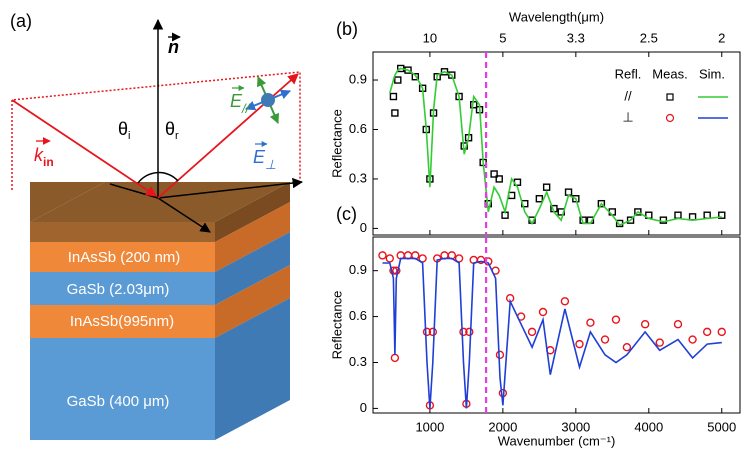 Image resolution: width=748 pixels, height=453 pixels. I want to click on normal-label: n, so click(173, 47).